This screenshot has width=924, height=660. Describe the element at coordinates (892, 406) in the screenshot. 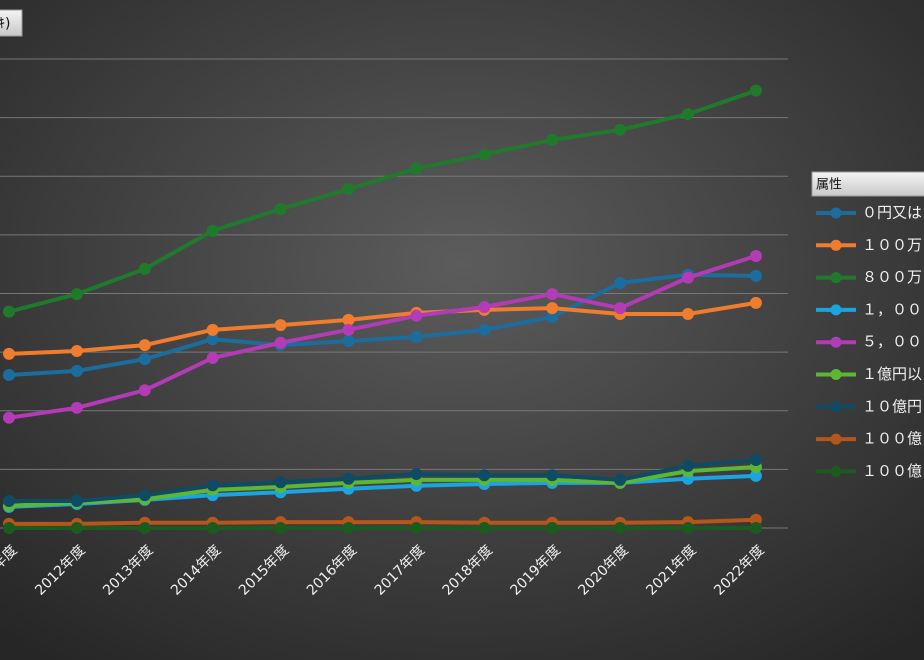

I see `legend-label: １０億円` at that location.